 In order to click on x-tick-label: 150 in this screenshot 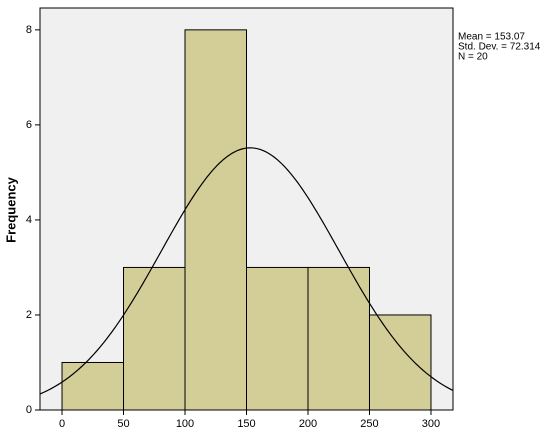, I will do `click(246, 424)`.